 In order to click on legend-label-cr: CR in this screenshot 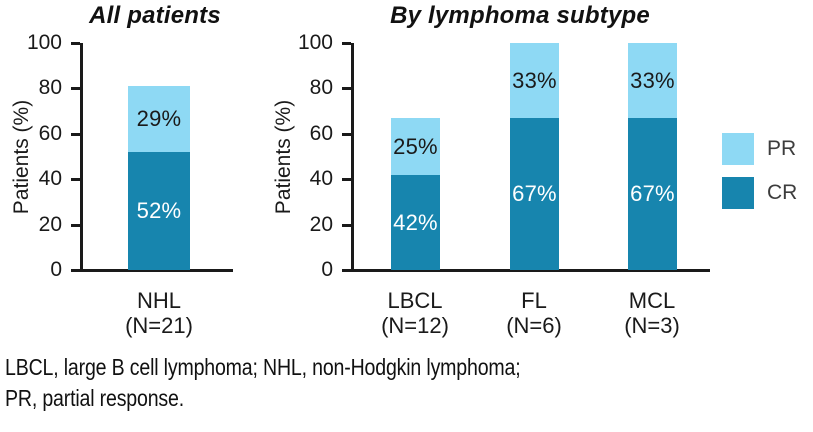, I will do `click(782, 192)`.